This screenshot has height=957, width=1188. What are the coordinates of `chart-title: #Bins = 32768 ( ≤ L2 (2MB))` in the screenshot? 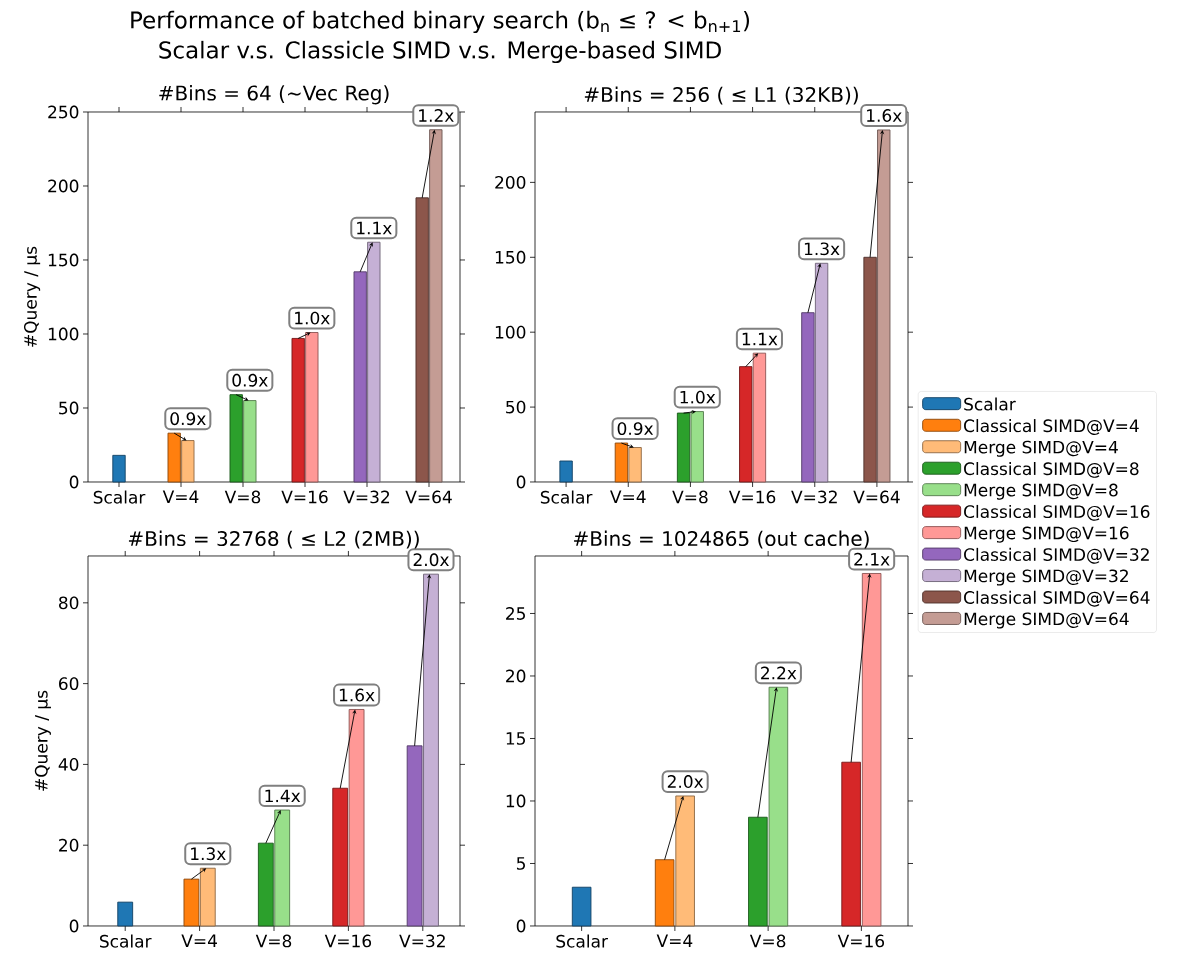 It's located at (273, 539).